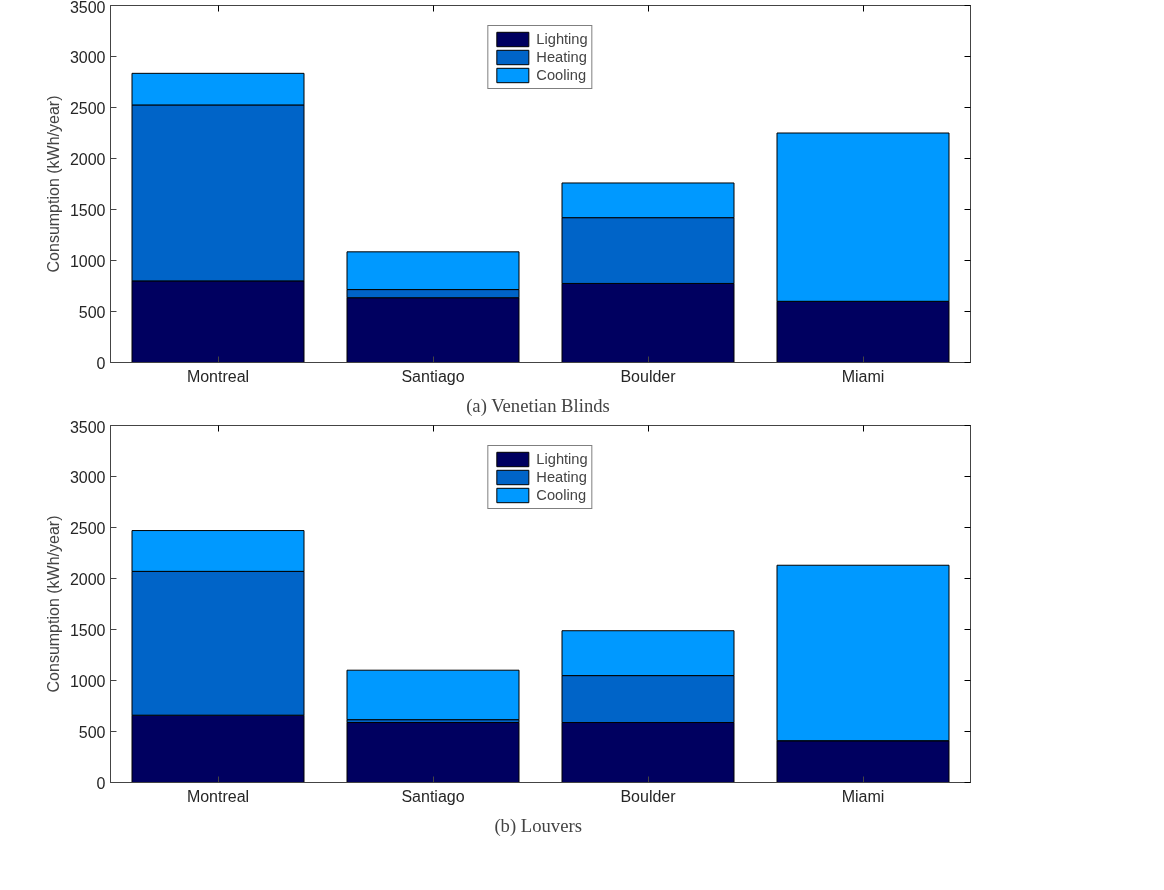  Describe the element at coordinates (538, 825) in the screenshot. I see `text: (b) Louvers` at that location.